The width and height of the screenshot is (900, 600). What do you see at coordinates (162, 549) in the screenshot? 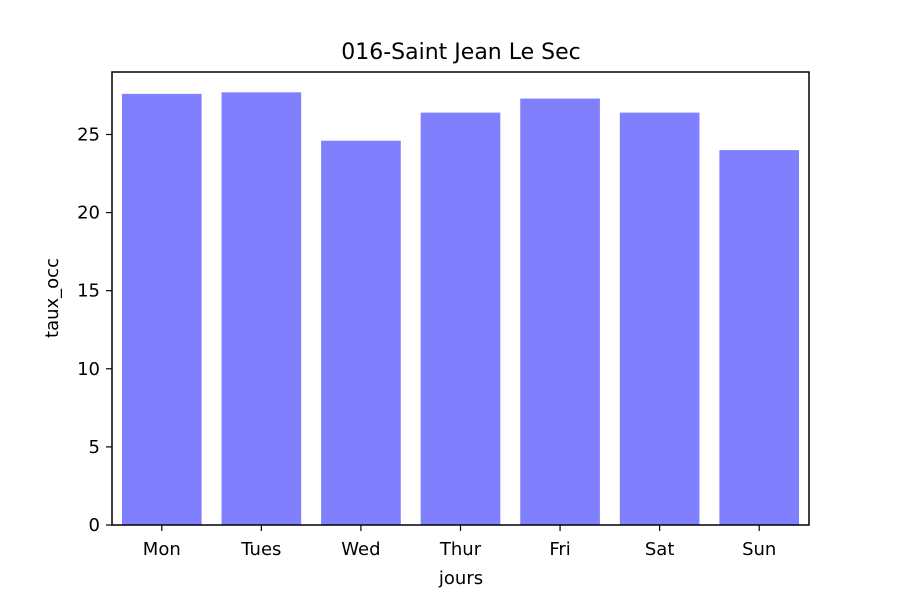
I see `x-tick-label-mon: Mon` at bounding box center [162, 549].